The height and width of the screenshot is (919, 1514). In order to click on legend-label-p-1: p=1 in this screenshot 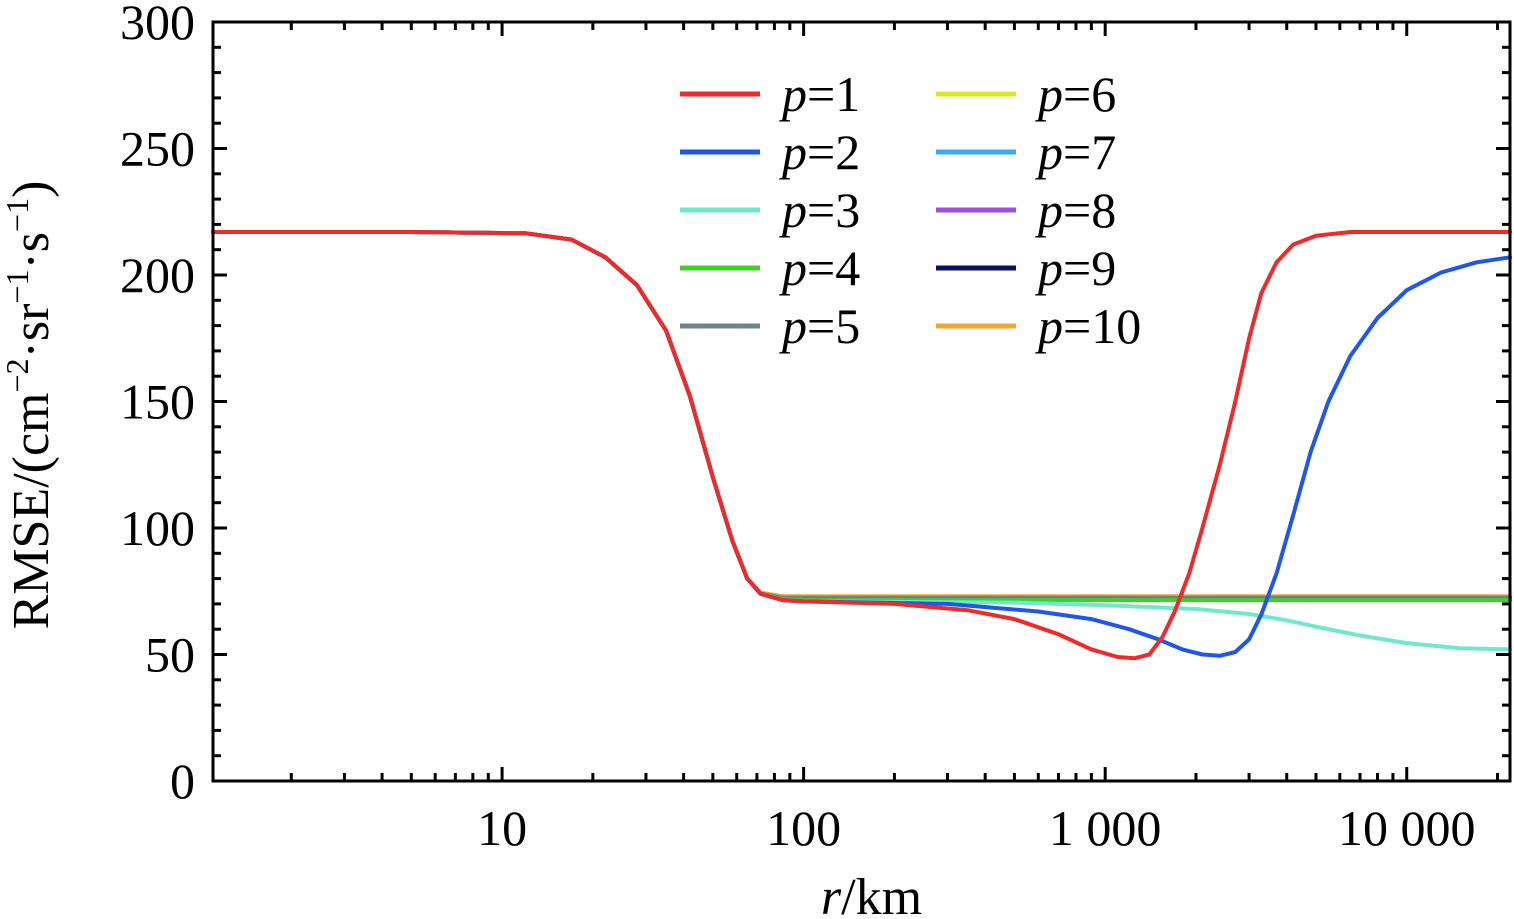, I will do `click(819, 94)`.